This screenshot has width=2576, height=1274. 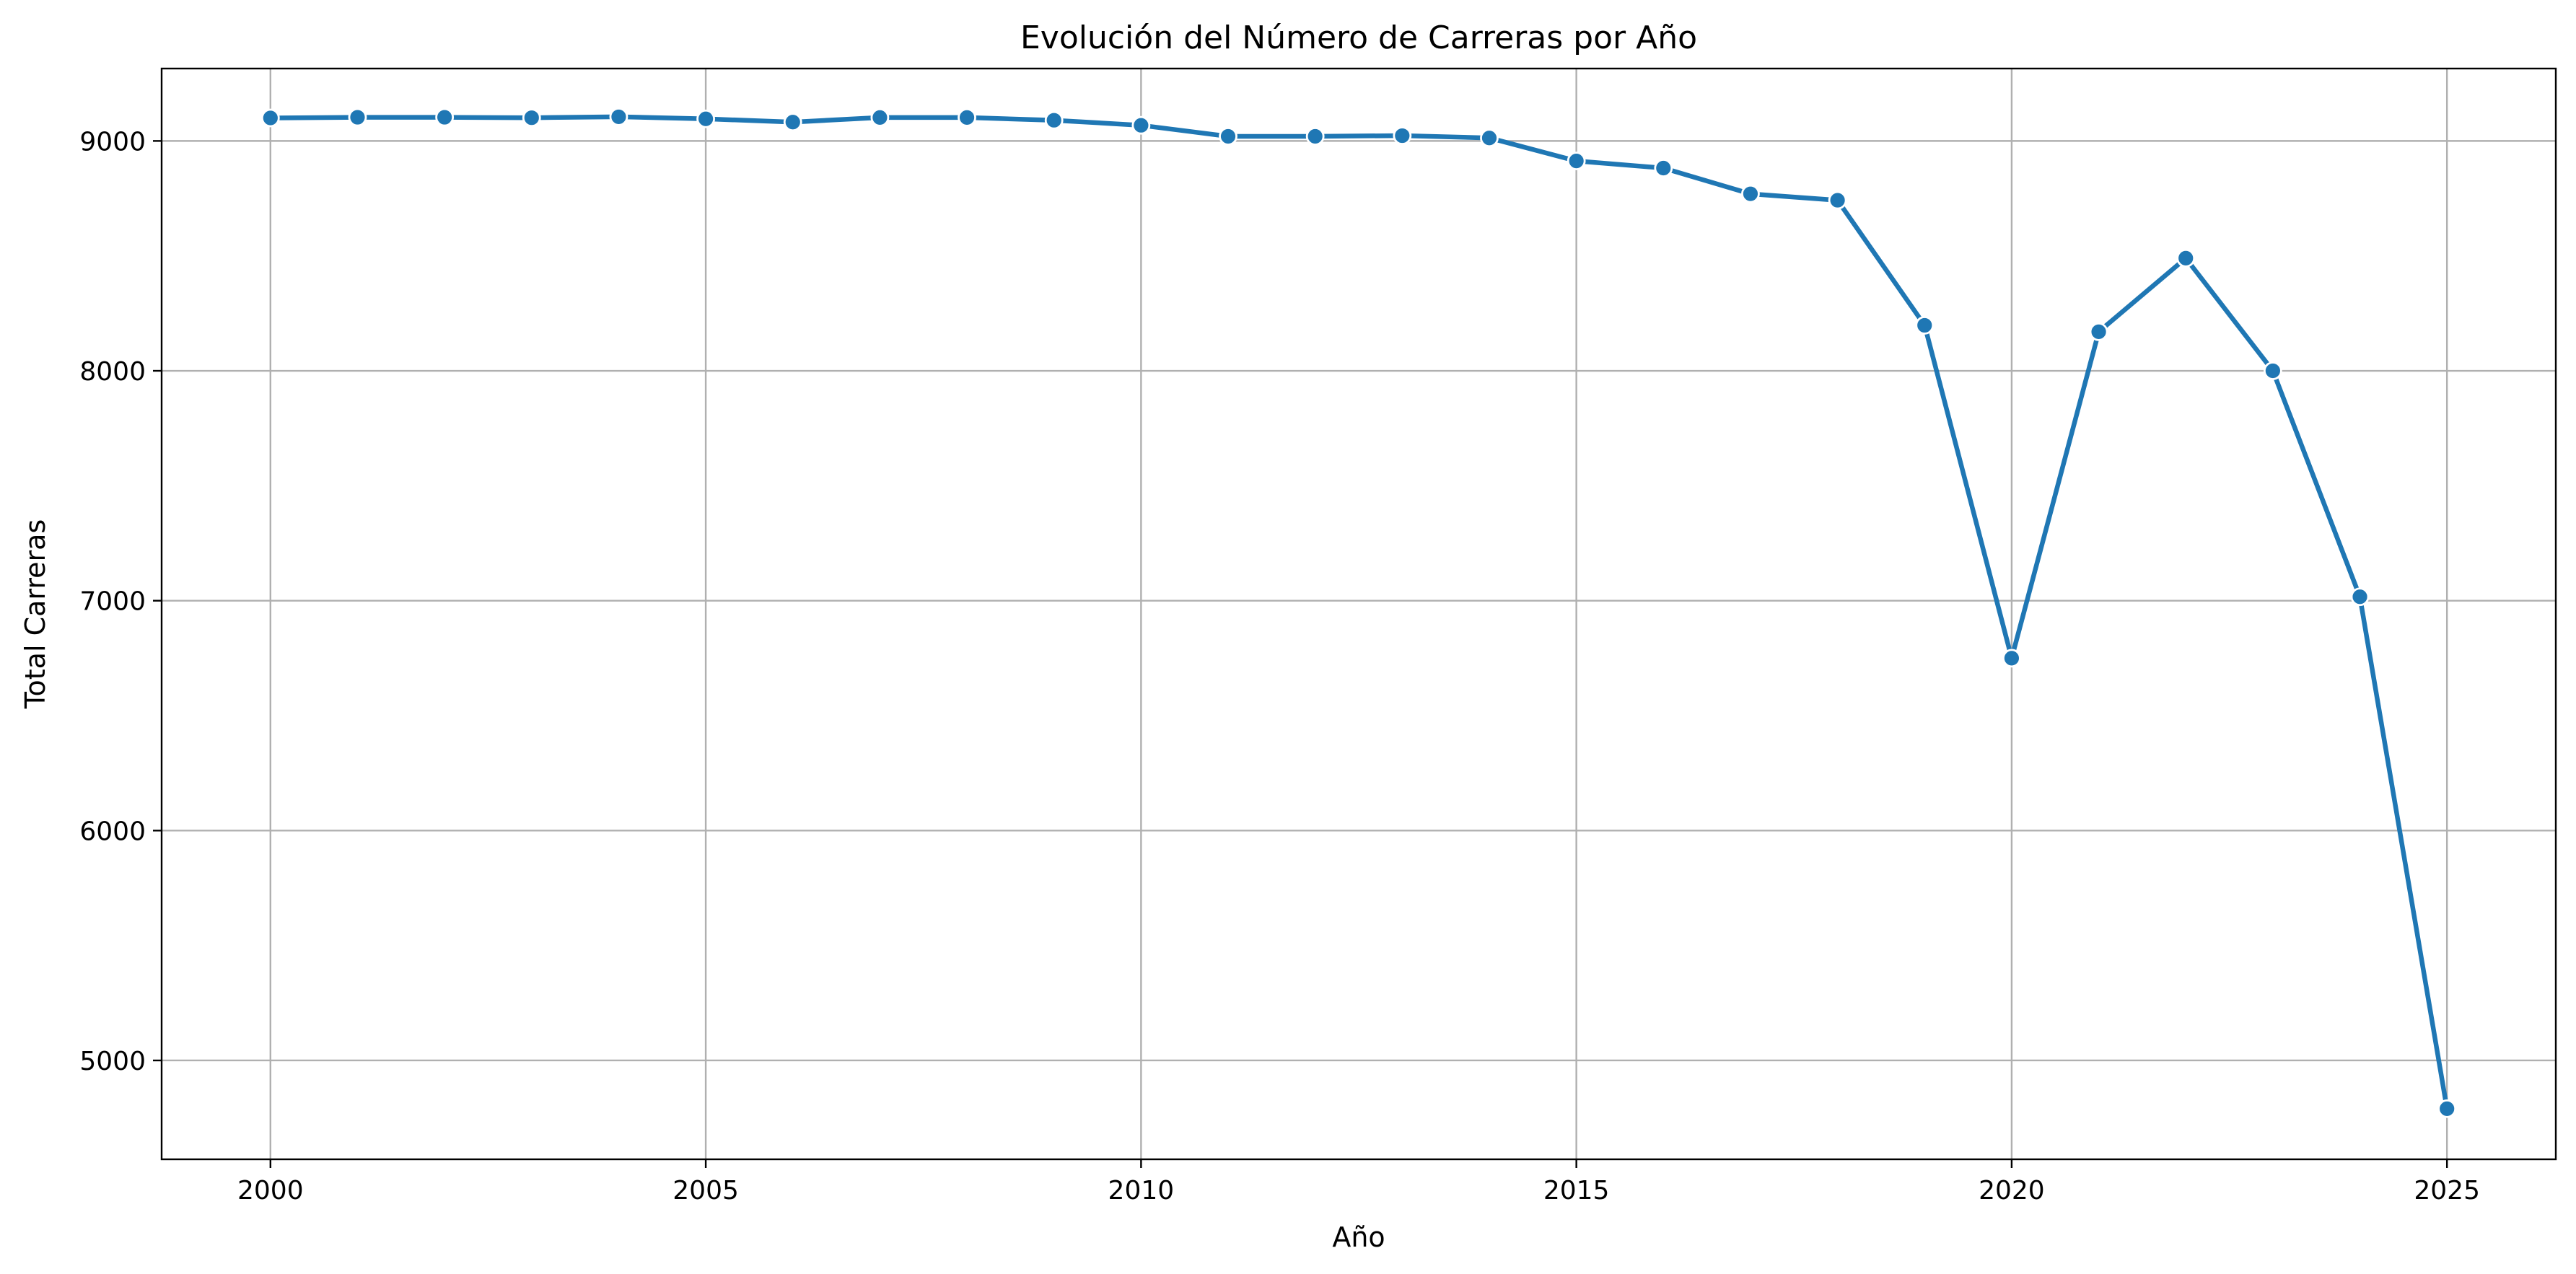 I want to click on x-axis-title: Año, so click(x=1358, y=1237).